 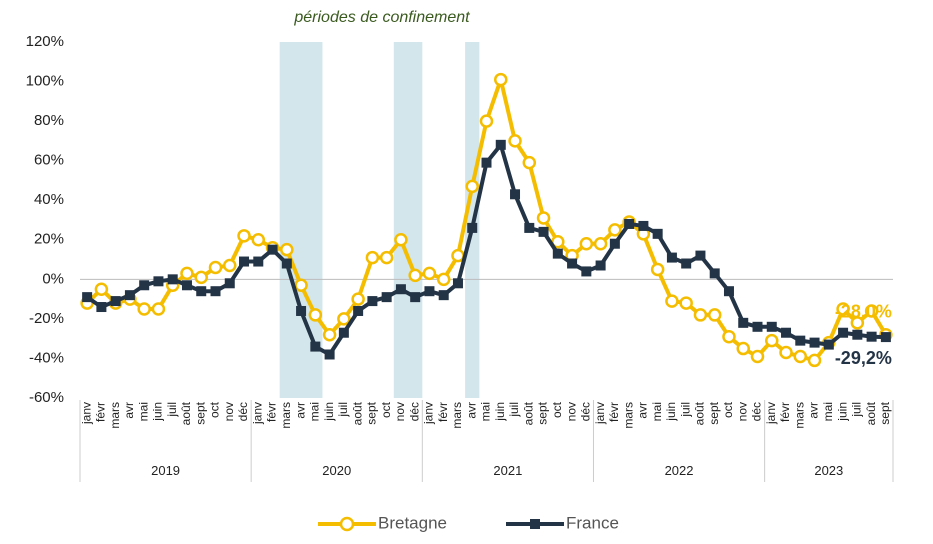 What do you see at coordinates (863, 358) in the screenshot?
I see `value-label: -29,2%` at bounding box center [863, 358].